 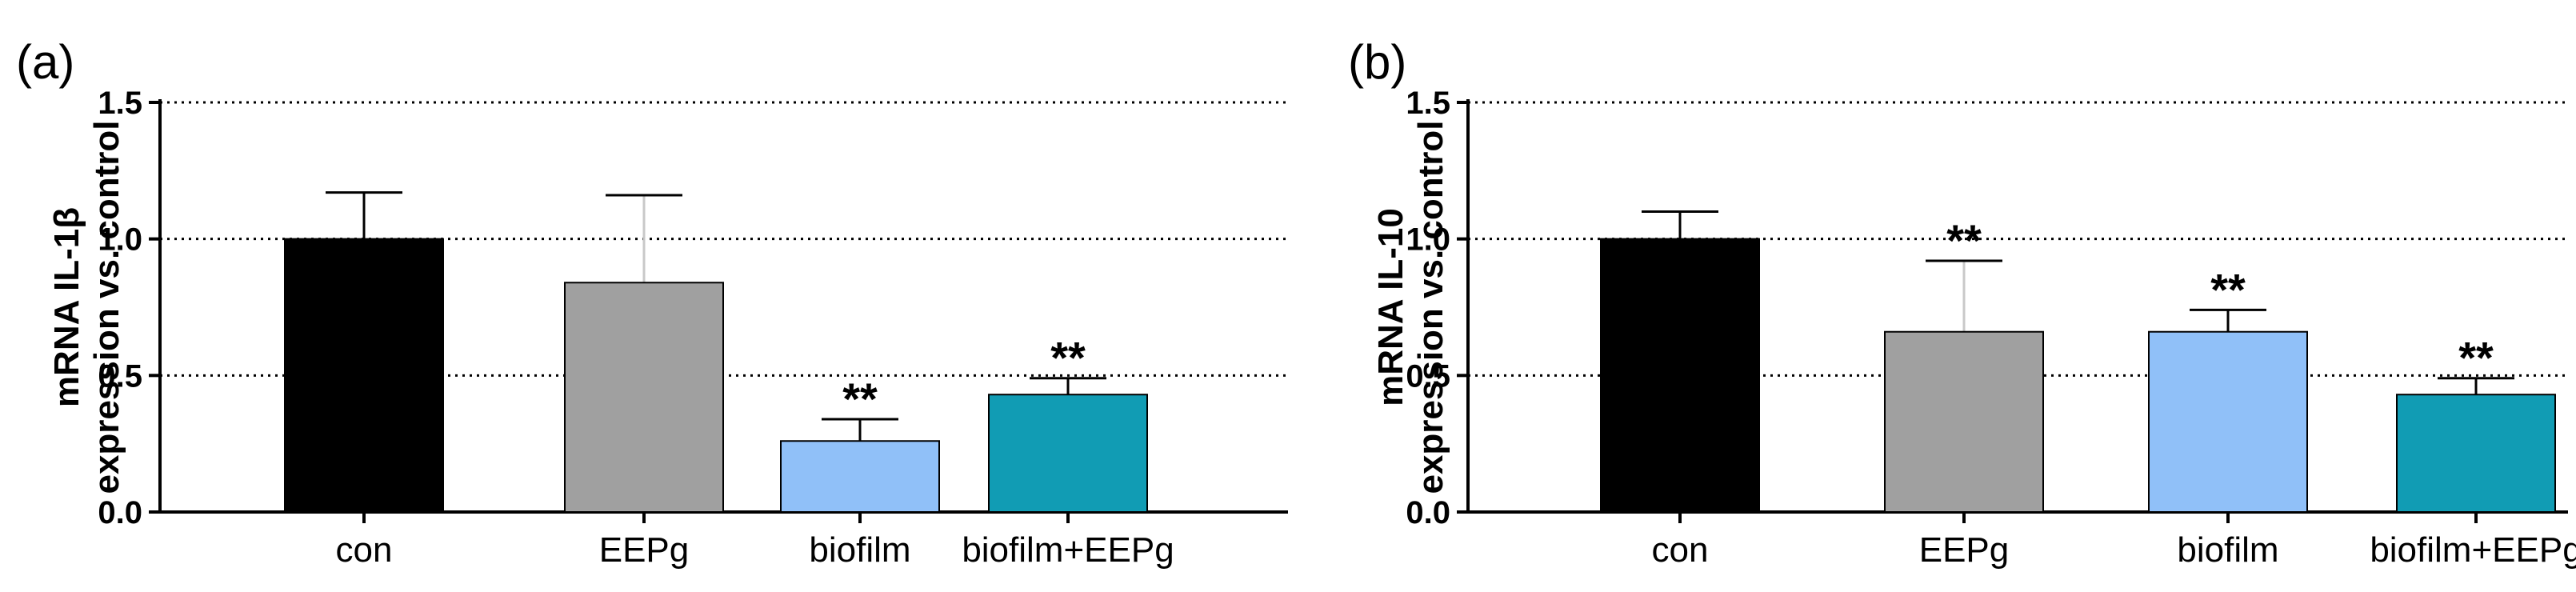 What do you see at coordinates (66, 307) in the screenshot?
I see `y-axis-label-line: mRNA IL-1β` at bounding box center [66, 307].